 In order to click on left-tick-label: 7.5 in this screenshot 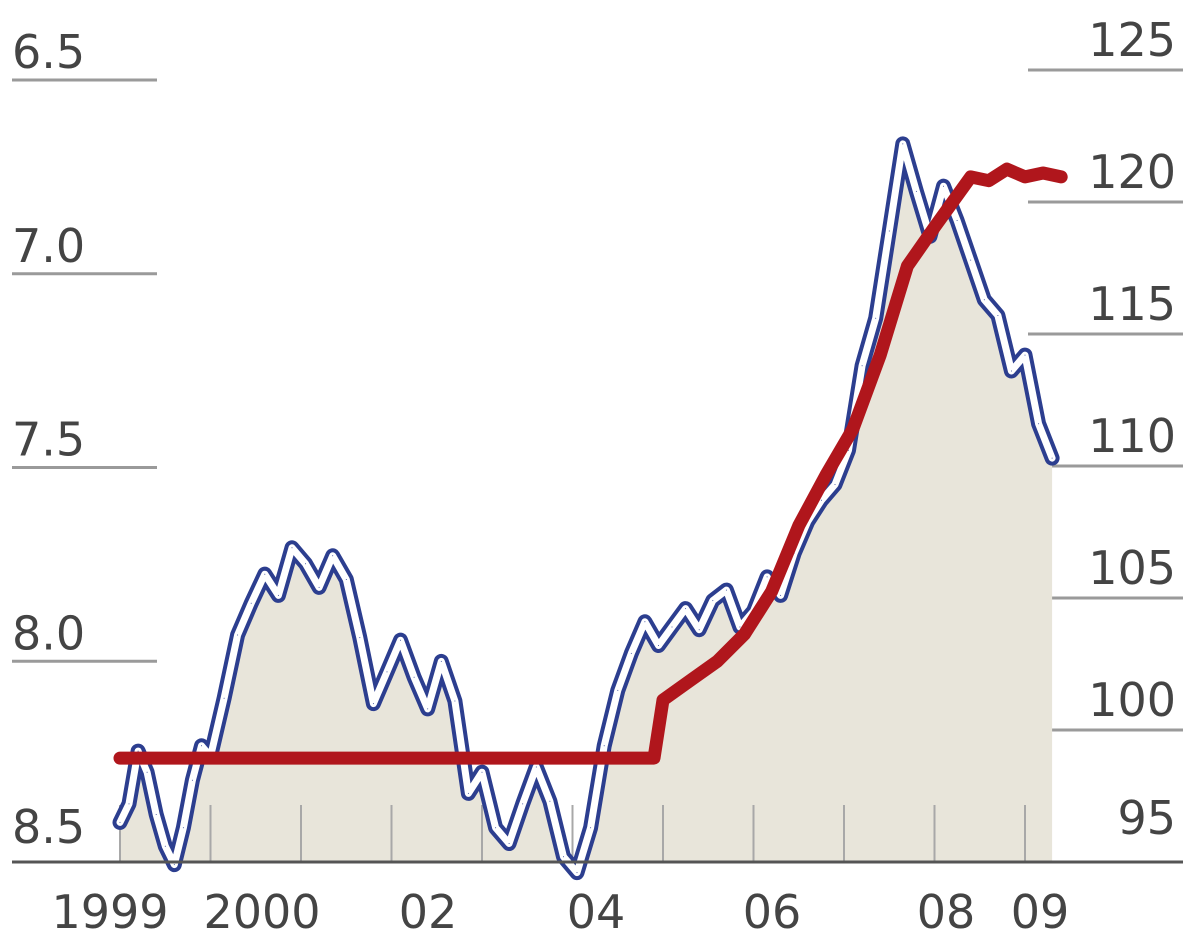, I will do `click(48, 440)`.